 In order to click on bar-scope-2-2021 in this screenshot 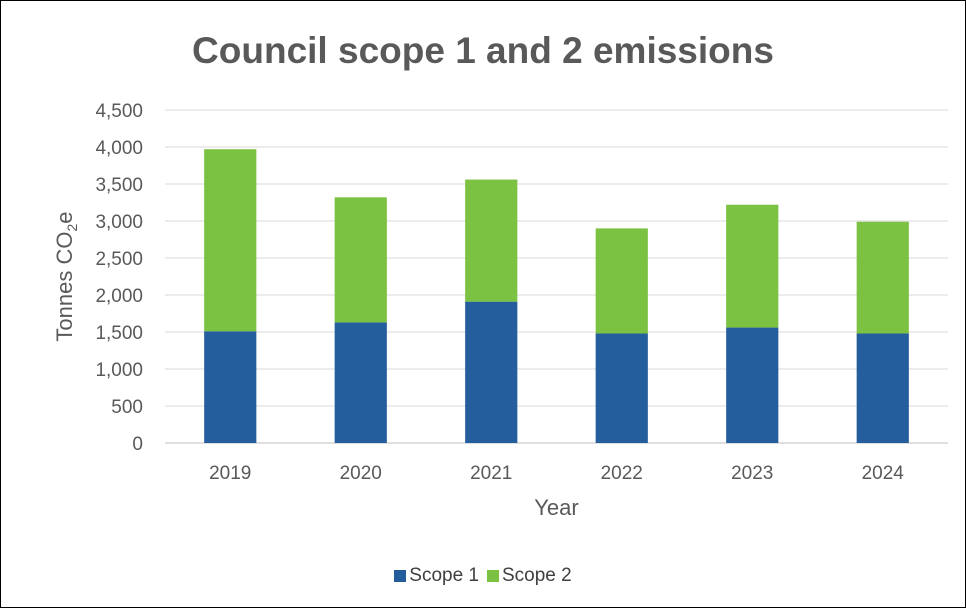, I will do `click(491, 240)`.